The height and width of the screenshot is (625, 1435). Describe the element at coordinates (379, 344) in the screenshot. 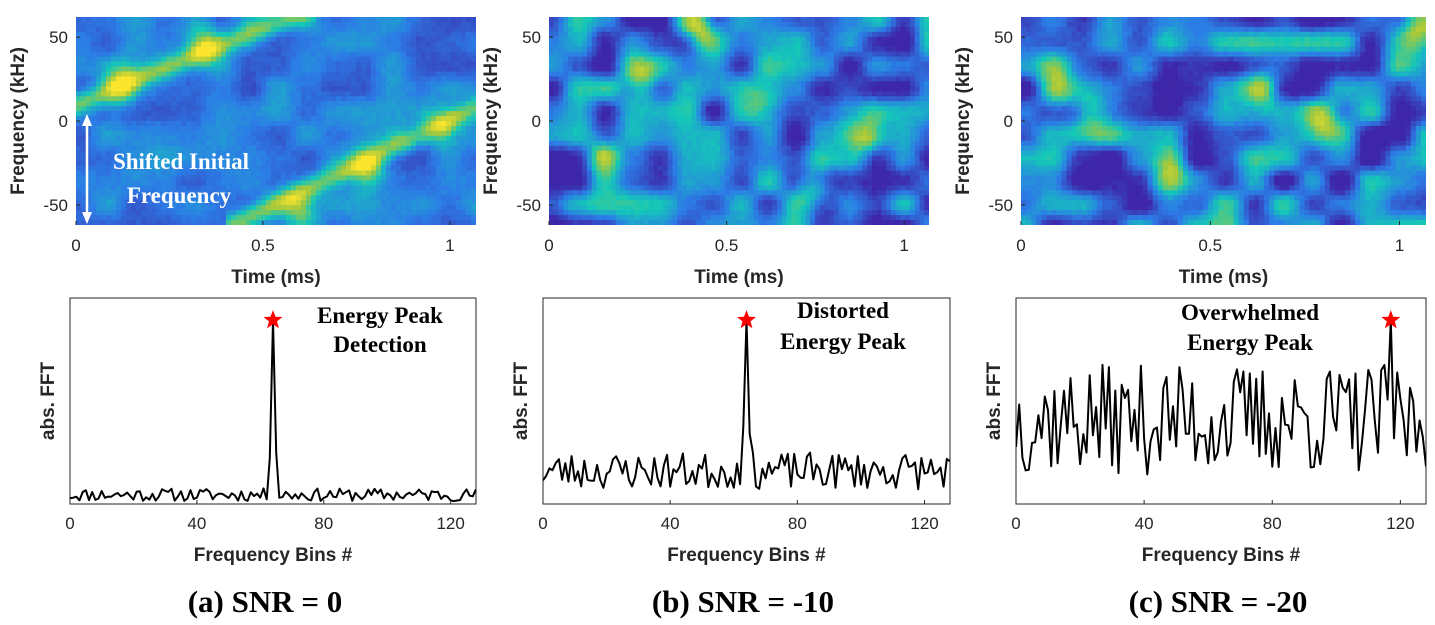

I see `peak-annotation: Detection` at that location.